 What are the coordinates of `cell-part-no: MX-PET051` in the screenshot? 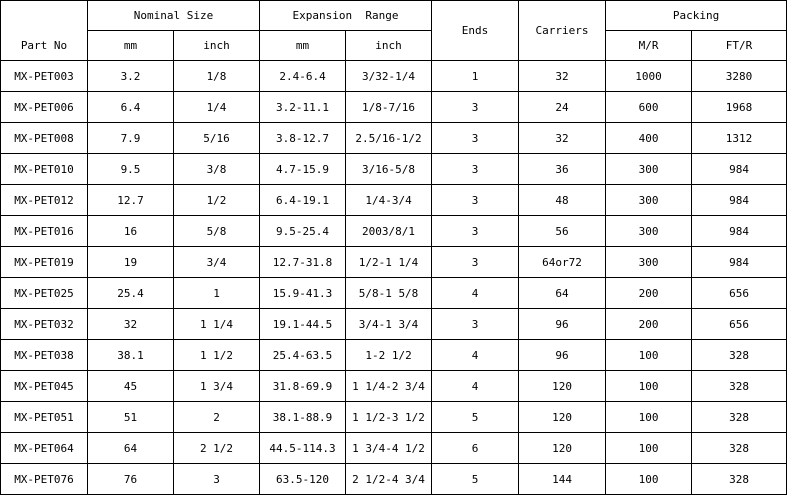 It's located at (44, 417).